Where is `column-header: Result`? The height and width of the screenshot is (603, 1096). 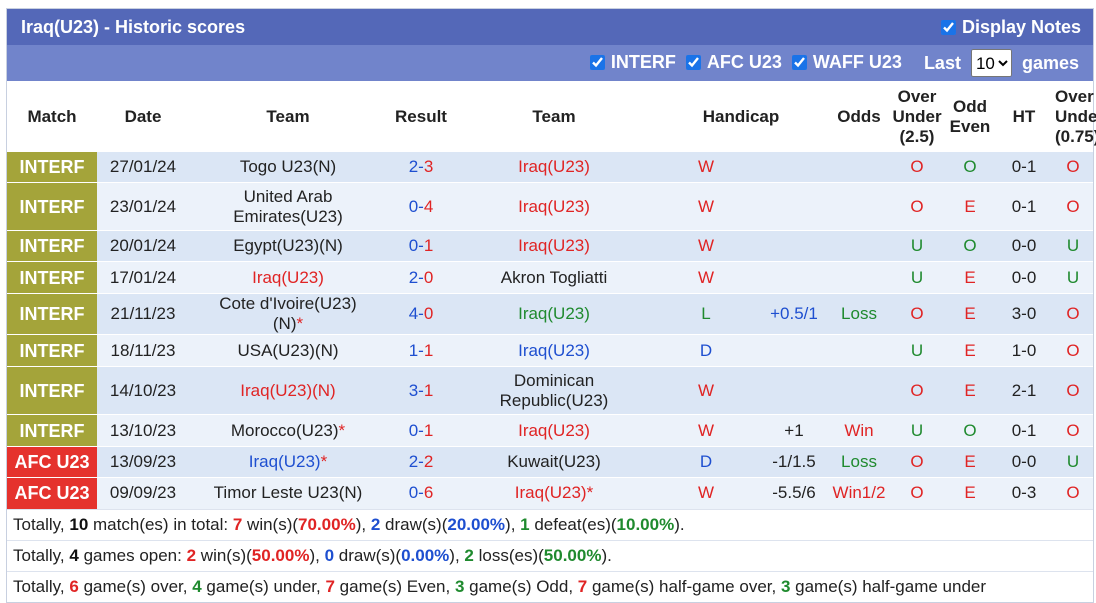 column-header: Result is located at coordinates (421, 117).